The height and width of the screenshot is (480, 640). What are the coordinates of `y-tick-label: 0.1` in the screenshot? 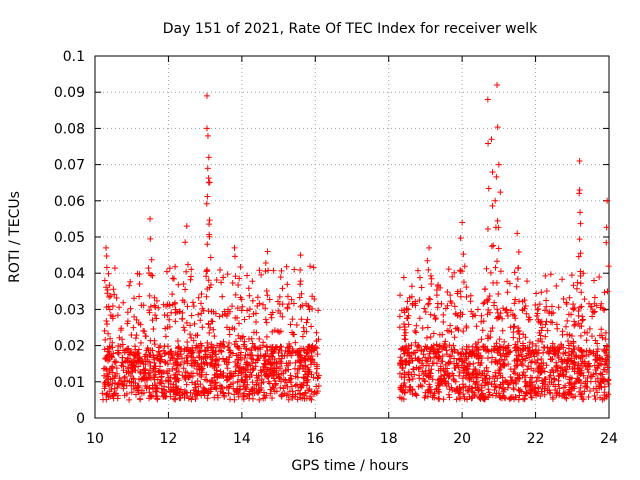 It's located at (74, 57).